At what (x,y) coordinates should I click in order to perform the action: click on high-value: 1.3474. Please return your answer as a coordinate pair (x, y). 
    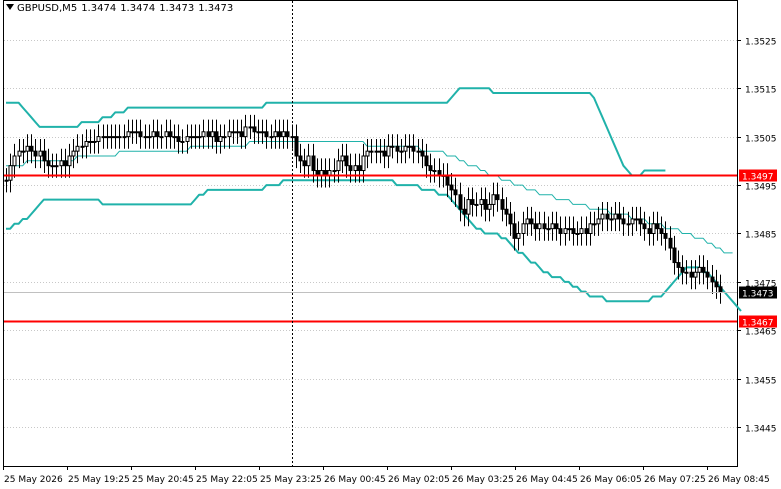
    Looking at the image, I should click on (138, 8).